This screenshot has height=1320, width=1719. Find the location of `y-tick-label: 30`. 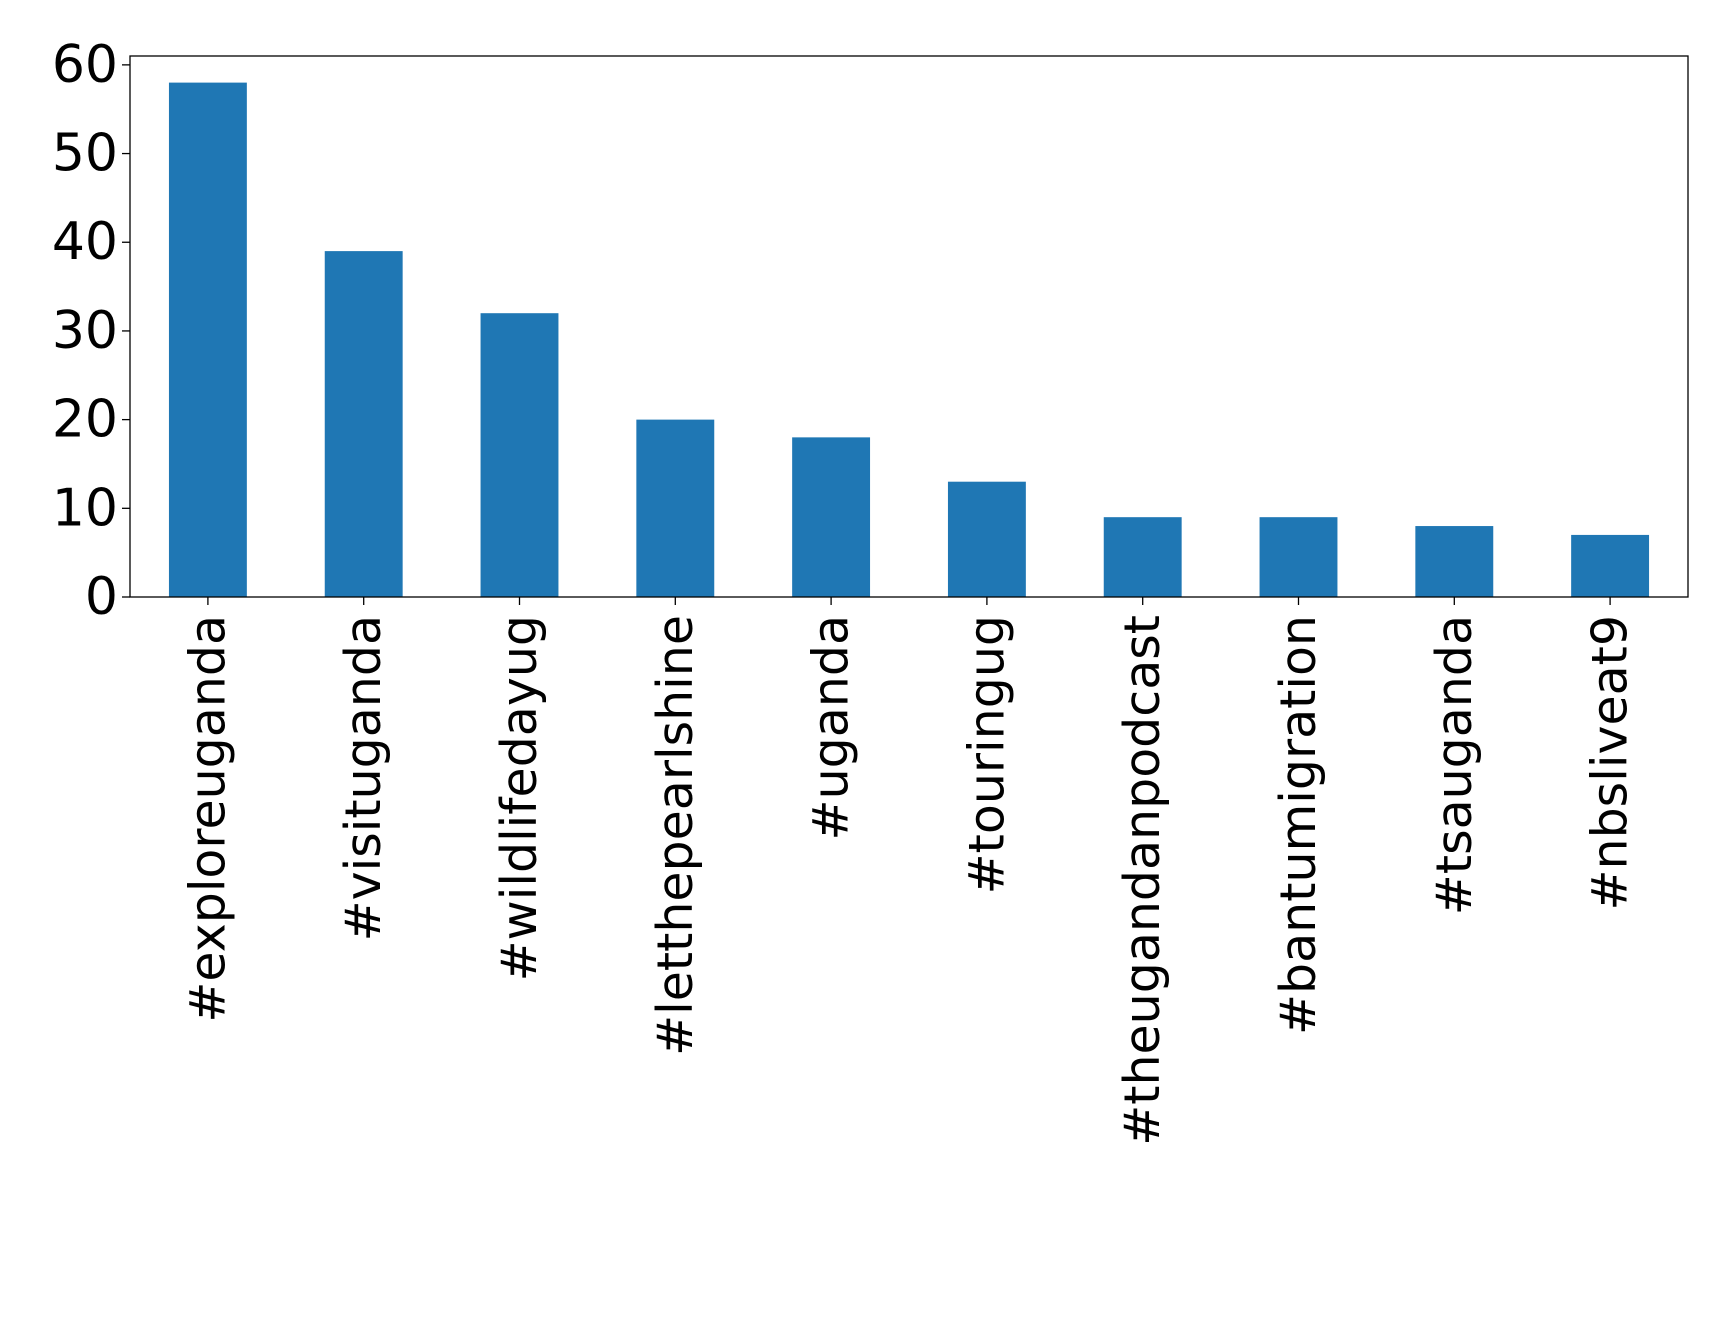

y-tick-label: 30 is located at coordinates (85, 331).